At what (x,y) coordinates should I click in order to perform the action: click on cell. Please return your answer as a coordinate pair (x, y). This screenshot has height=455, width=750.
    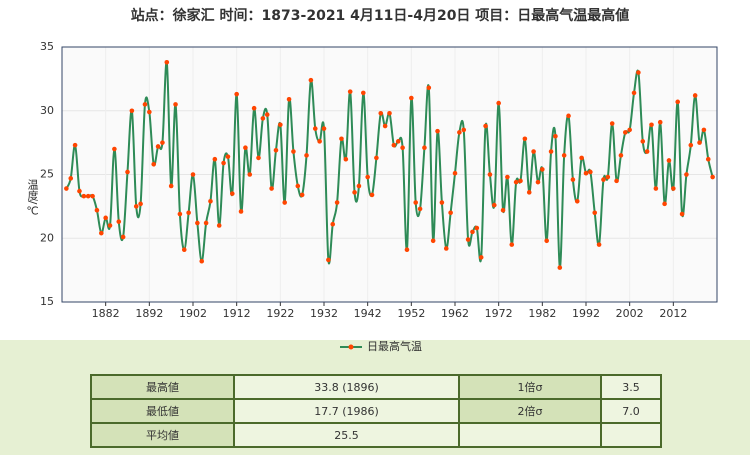
    Looking at the image, I should click on (631, 435).